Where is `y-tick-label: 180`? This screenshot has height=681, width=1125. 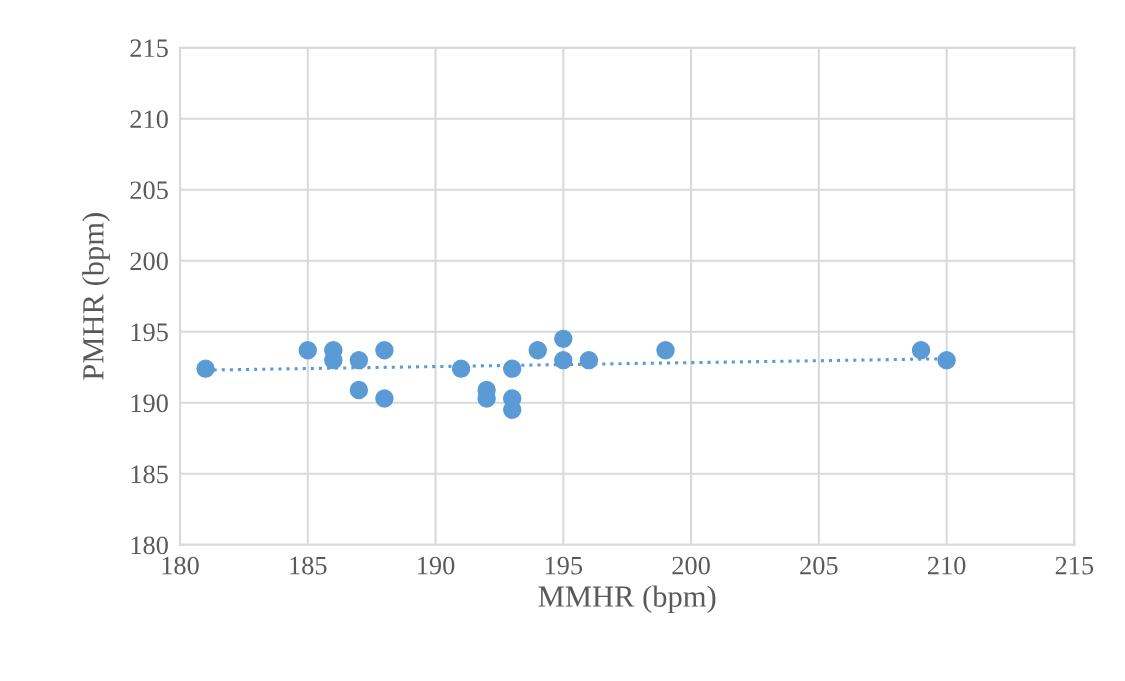
y-tick-label: 180 is located at coordinates (149, 545).